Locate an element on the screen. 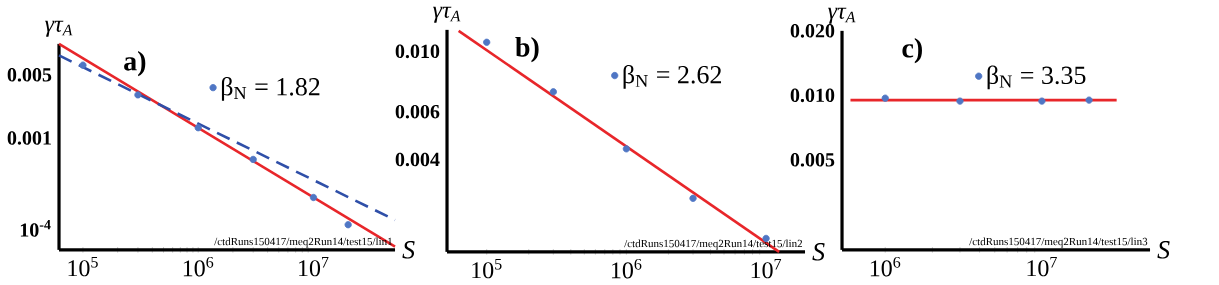 This screenshot has width=1219, height=285. y-tick-label: 0.006 is located at coordinates (417, 111).